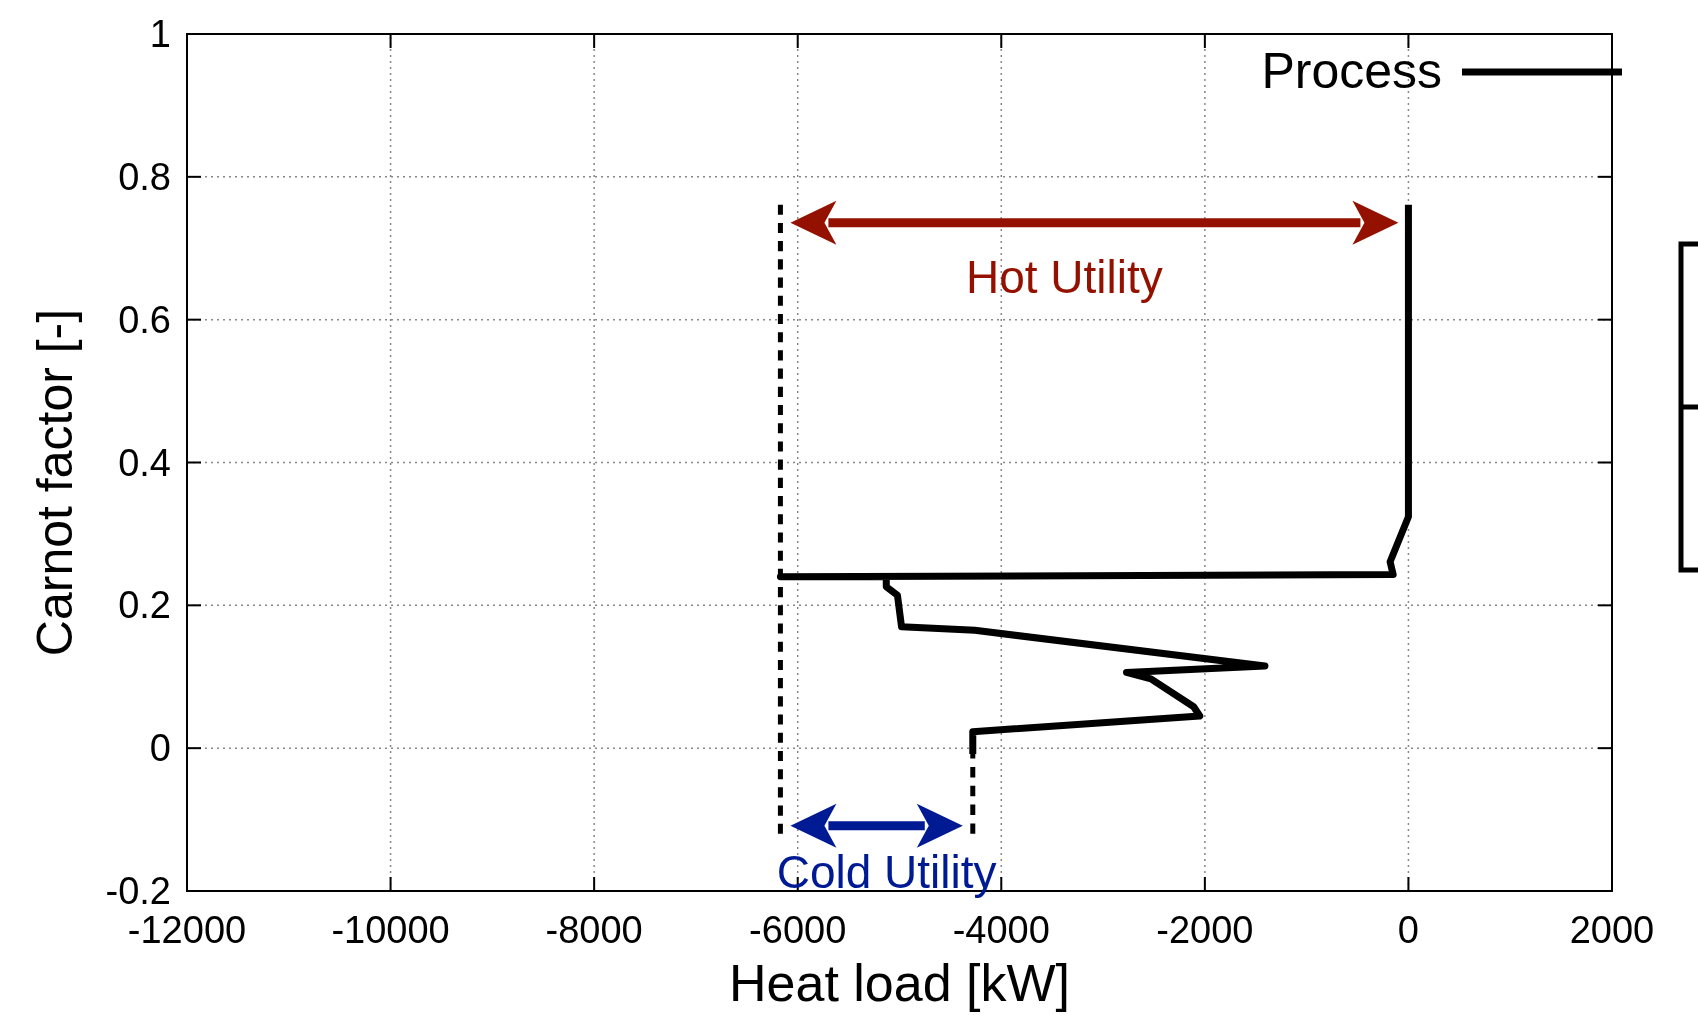  I want to click on annotation: Hot Utility, so click(1064, 276).